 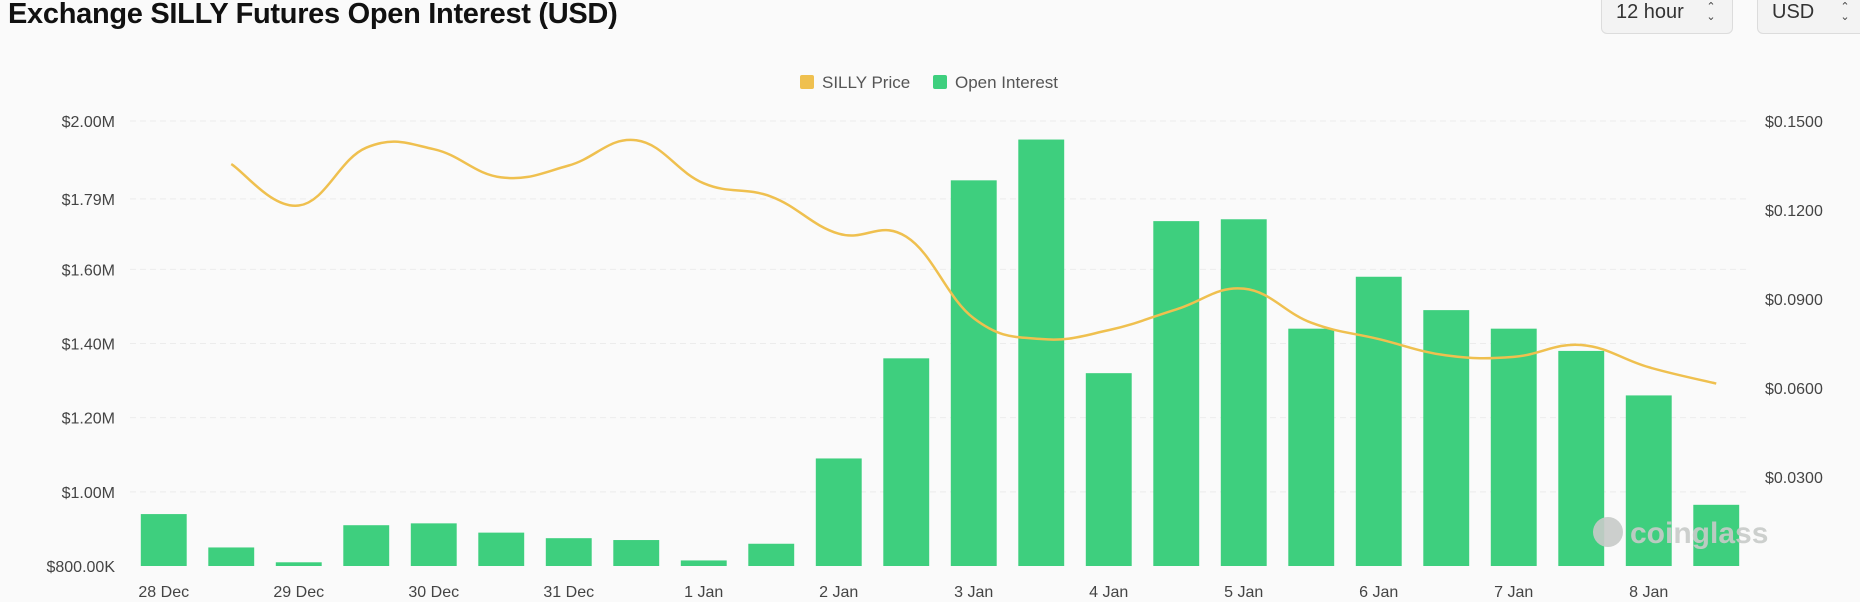 I want to click on x-axis-tick-label: 7 Jan, so click(x=1513, y=592).